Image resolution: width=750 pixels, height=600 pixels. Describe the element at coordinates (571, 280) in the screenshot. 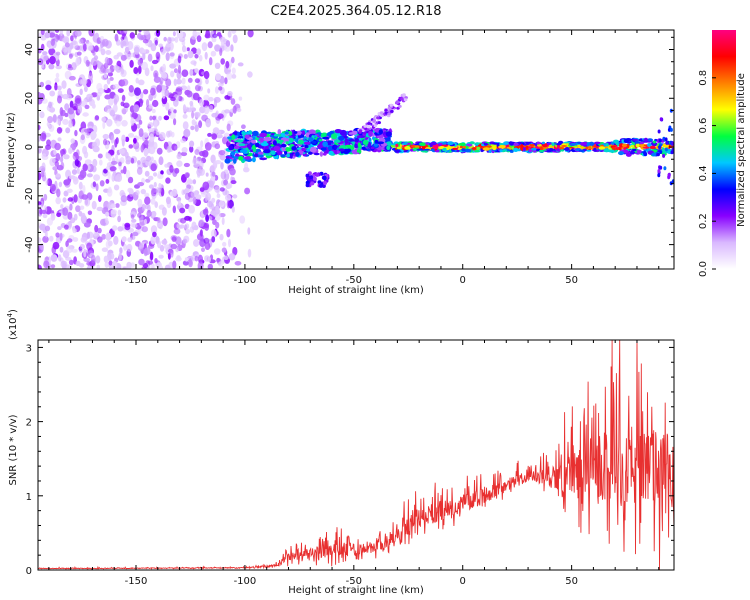

I see `spectrogram-xtick-label: 50` at that location.